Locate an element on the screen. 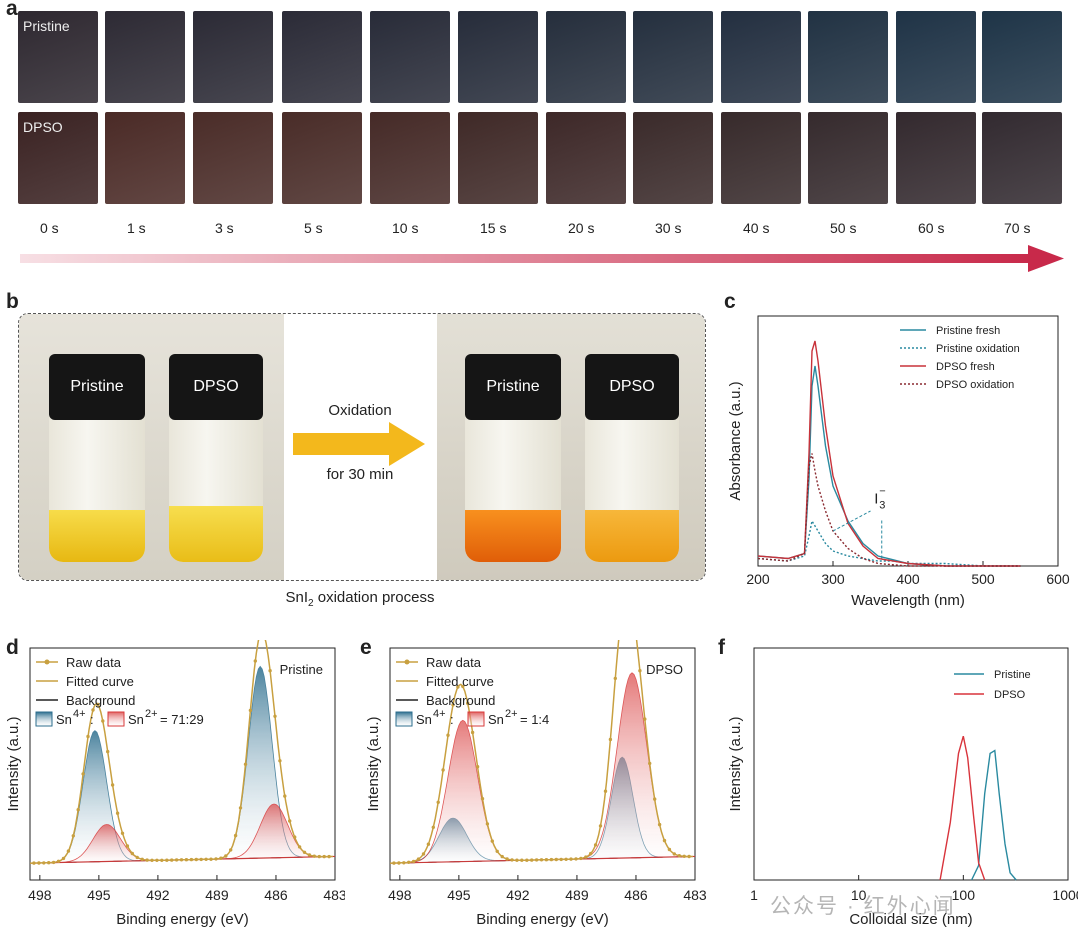 The height and width of the screenshot is (947, 1080). annotation-arrow is located at coordinates (851, 521).